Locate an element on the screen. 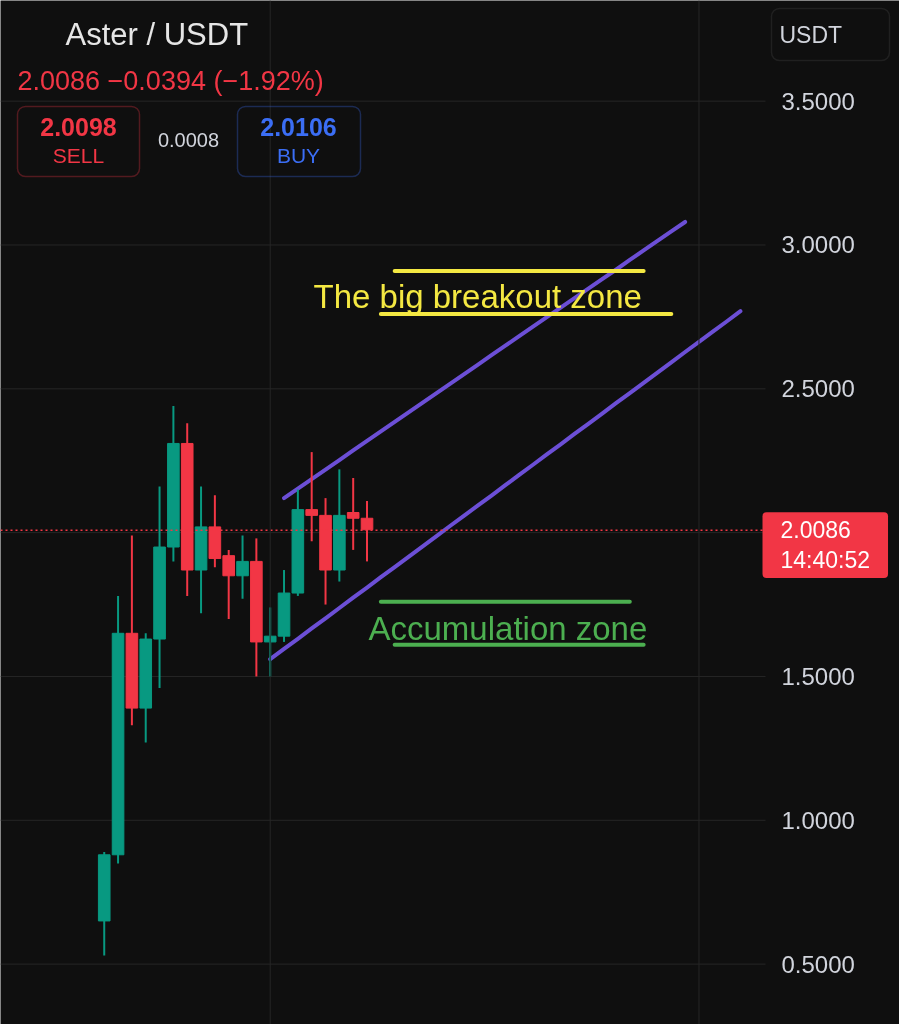 The width and height of the screenshot is (899, 1024). y-tick-label: 0.5000 is located at coordinates (818, 964).